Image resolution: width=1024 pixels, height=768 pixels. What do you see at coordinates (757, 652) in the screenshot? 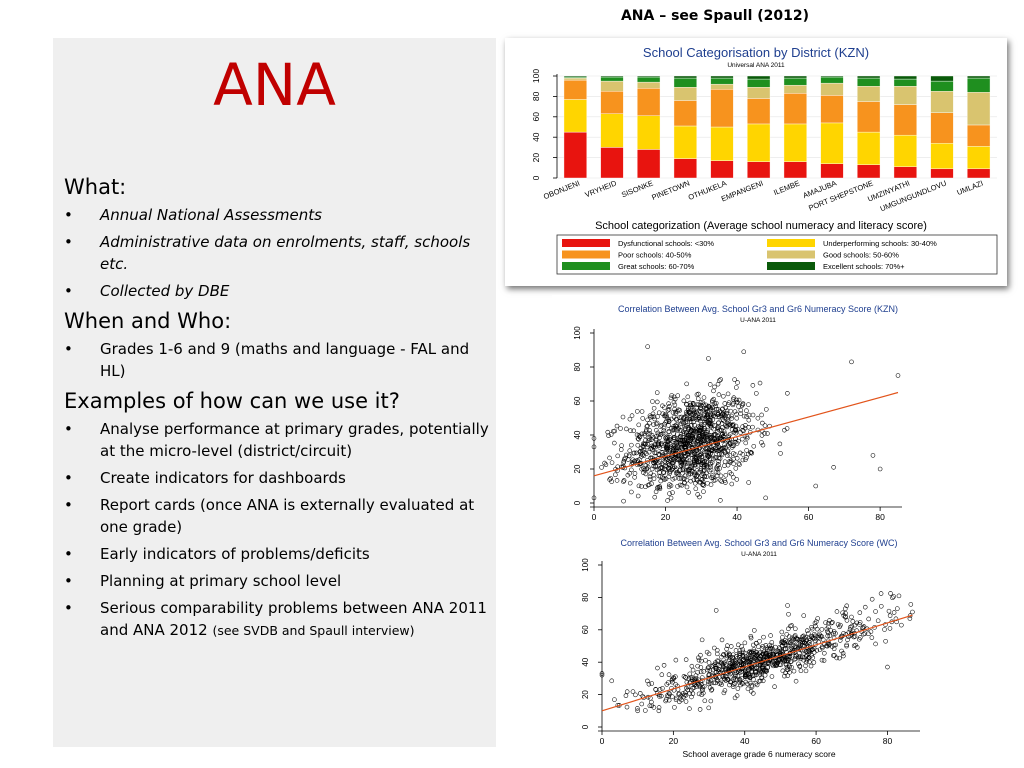
I see `scatter-points` at bounding box center [757, 652].